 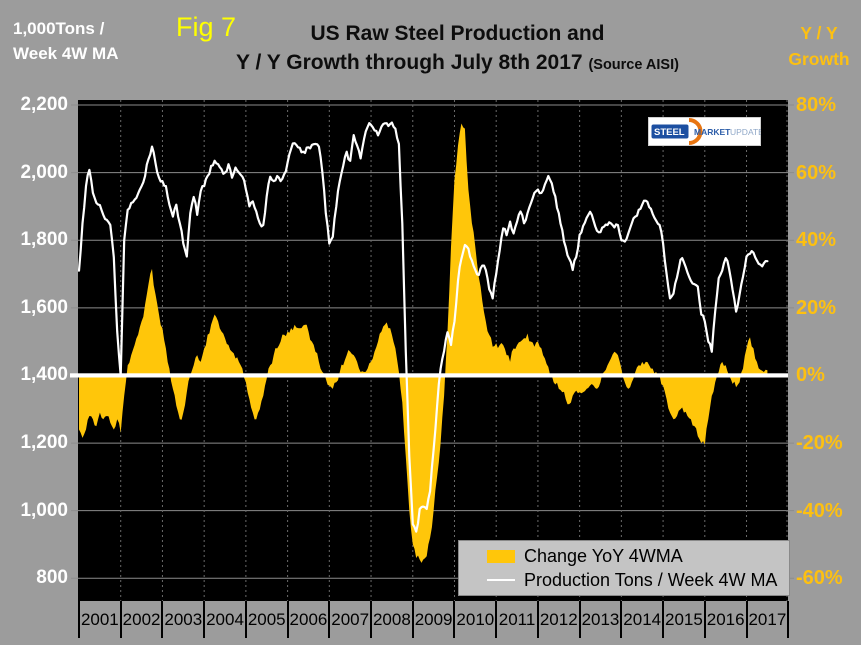 I want to click on right-axis-tick-label: 0%, so click(x=810, y=375).